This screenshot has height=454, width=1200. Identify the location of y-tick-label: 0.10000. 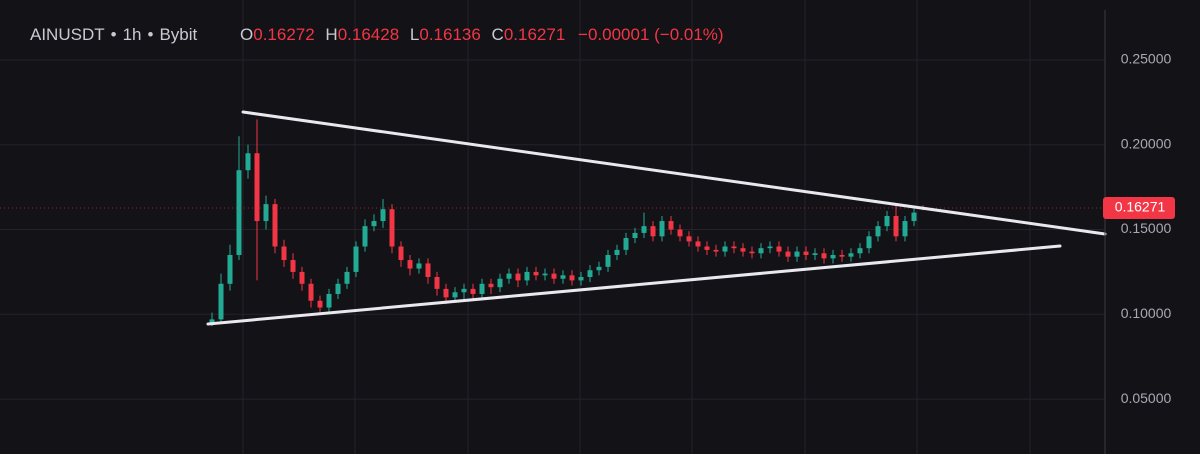
(1146, 313).